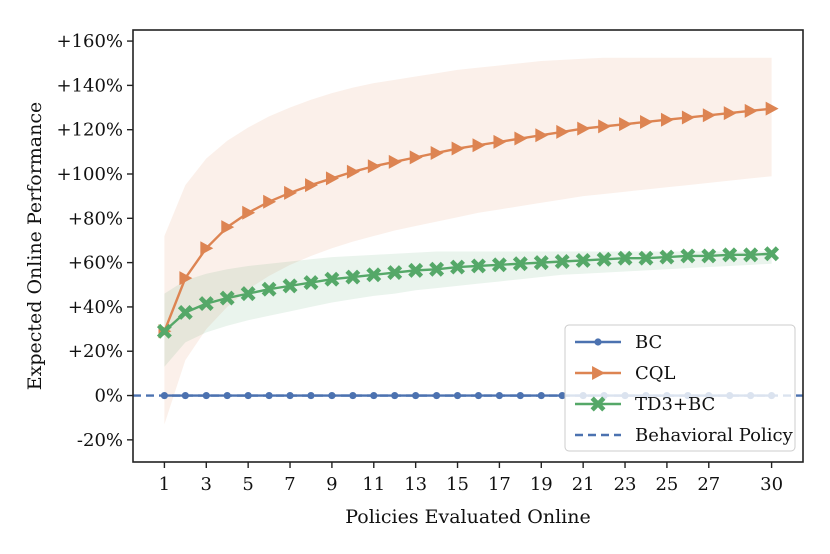 This screenshot has height=554, width=830. What do you see at coordinates (206, 484) in the screenshot?
I see `x-tick-label: 3` at bounding box center [206, 484].